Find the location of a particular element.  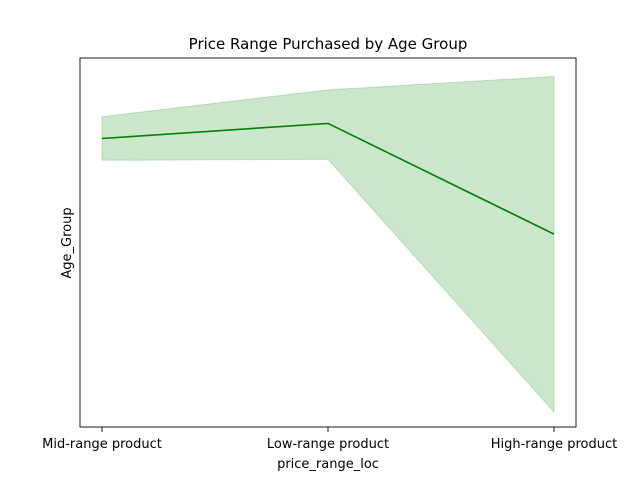

x-axis-label: price_range_loc is located at coordinates (328, 464).